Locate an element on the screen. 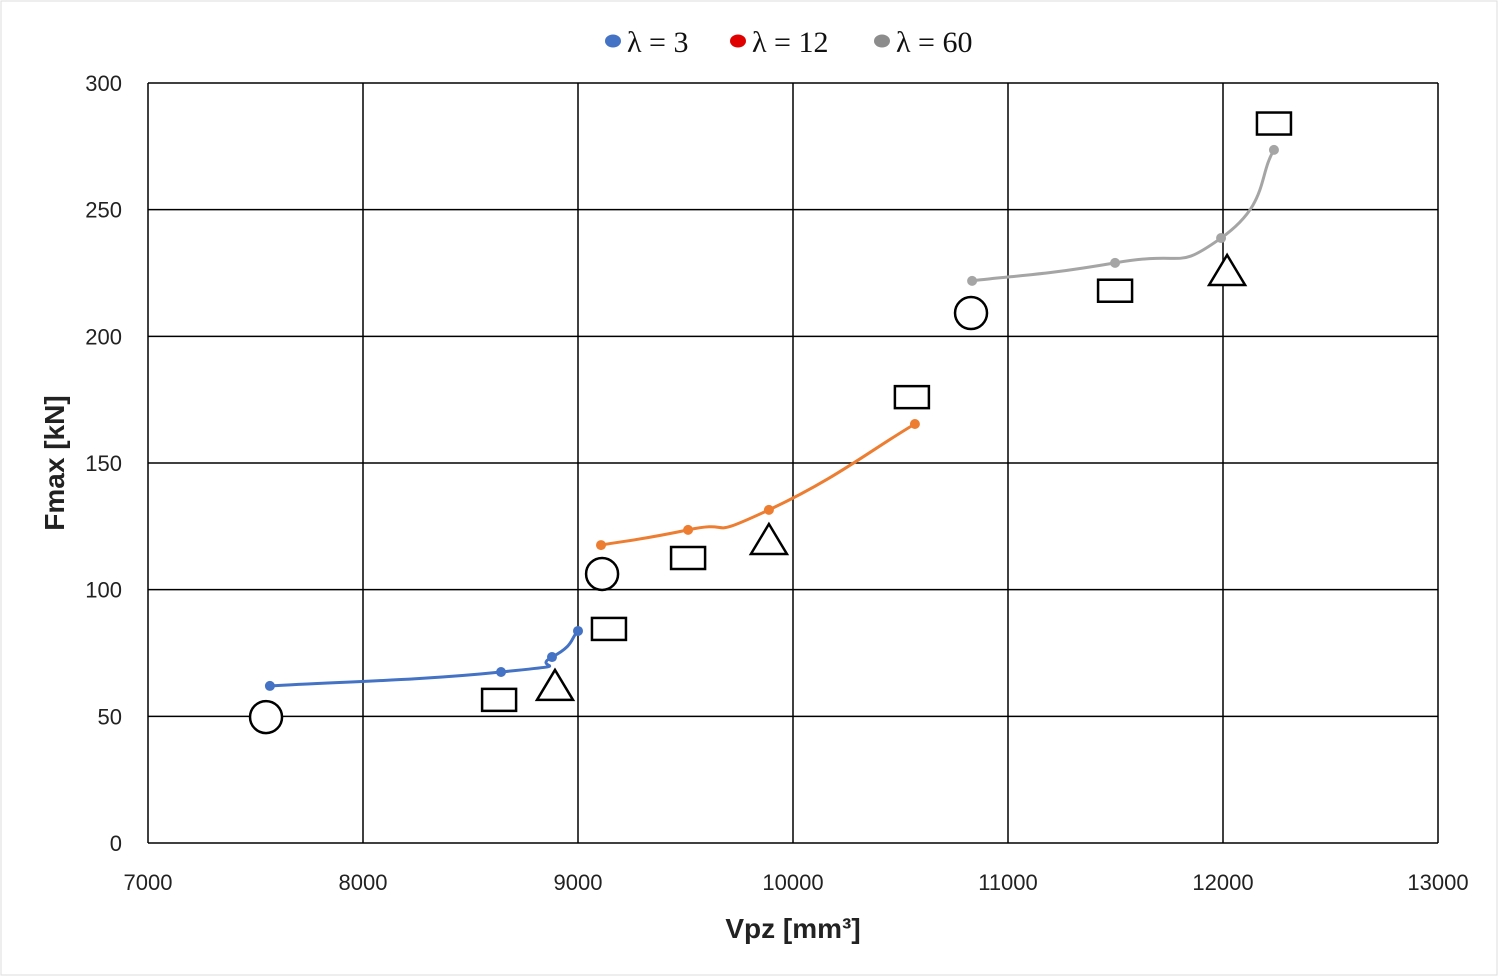 This screenshot has height=978, width=1500. y-tick-label: 50 is located at coordinates (110, 716).